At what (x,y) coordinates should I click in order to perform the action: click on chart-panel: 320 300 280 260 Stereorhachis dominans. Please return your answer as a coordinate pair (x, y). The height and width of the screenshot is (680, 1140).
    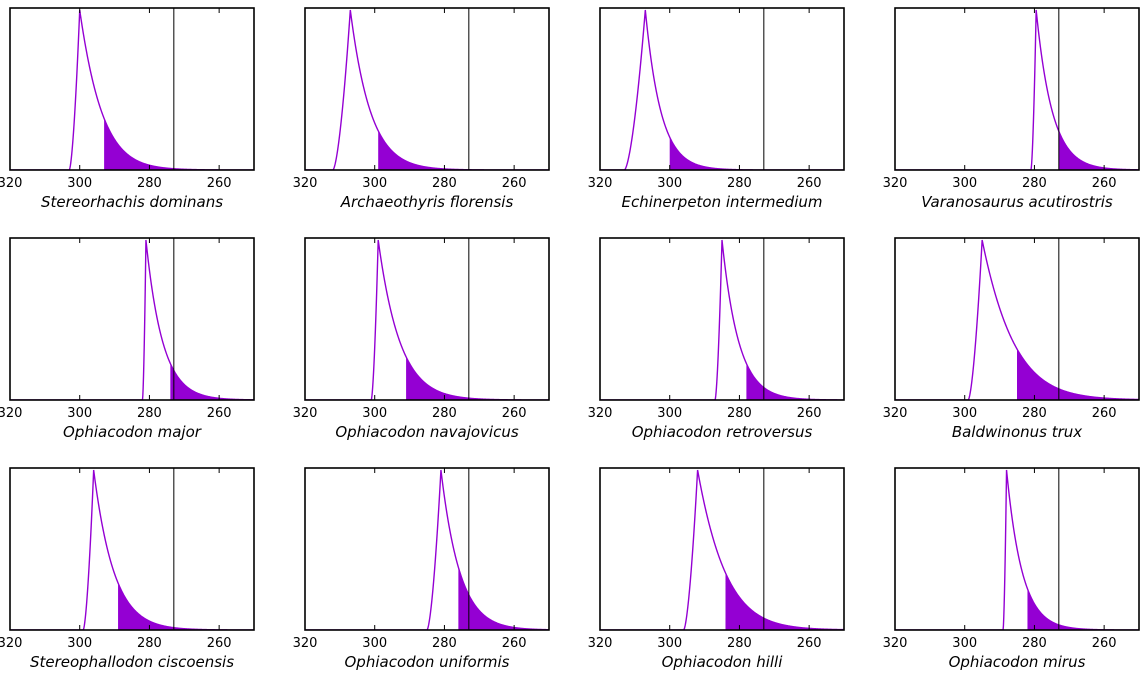
    Looking at the image, I should click on (127, 109).